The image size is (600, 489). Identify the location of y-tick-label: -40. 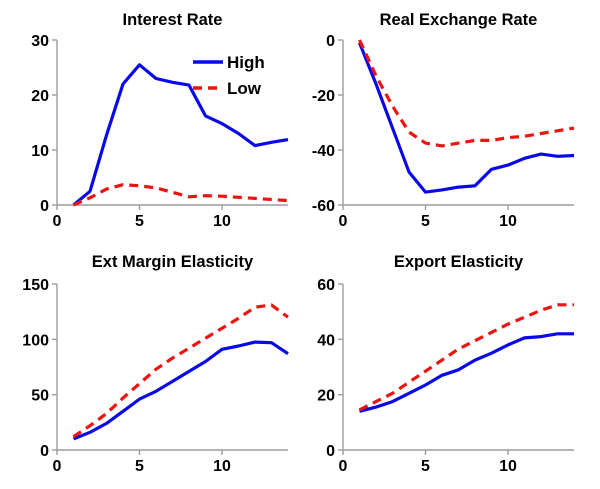
(323, 151).